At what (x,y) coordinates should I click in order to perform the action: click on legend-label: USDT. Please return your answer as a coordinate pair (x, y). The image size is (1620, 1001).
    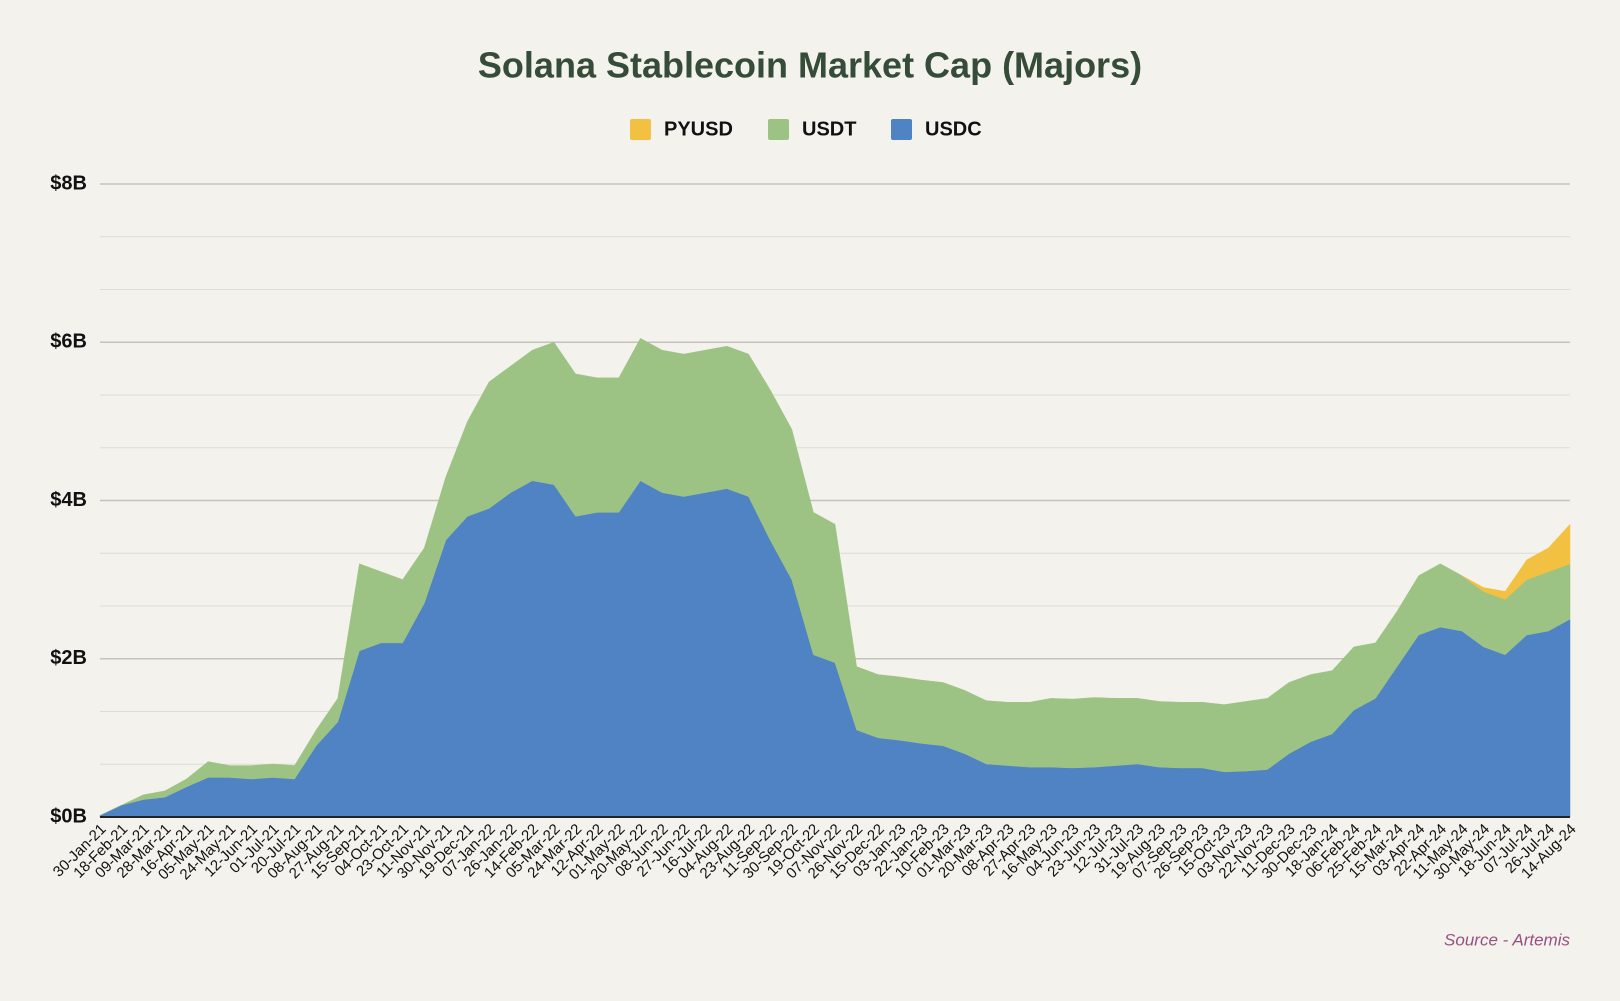
    Looking at the image, I should click on (829, 129).